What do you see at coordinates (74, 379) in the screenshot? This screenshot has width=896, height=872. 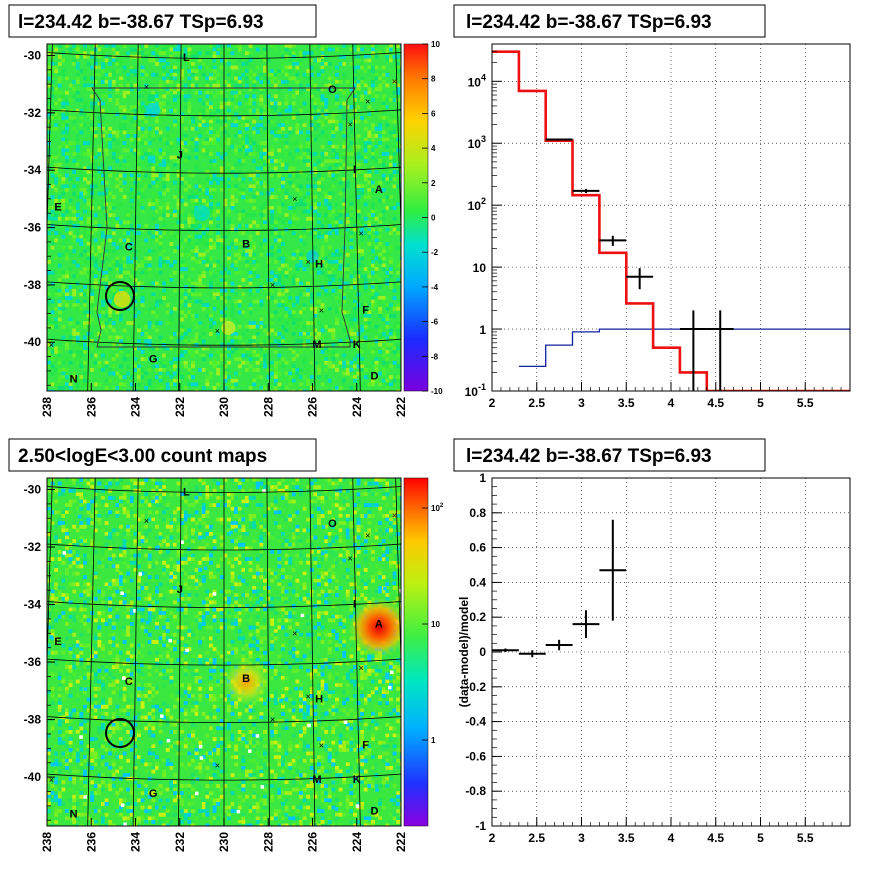 I see `source-label-N: N` at bounding box center [74, 379].